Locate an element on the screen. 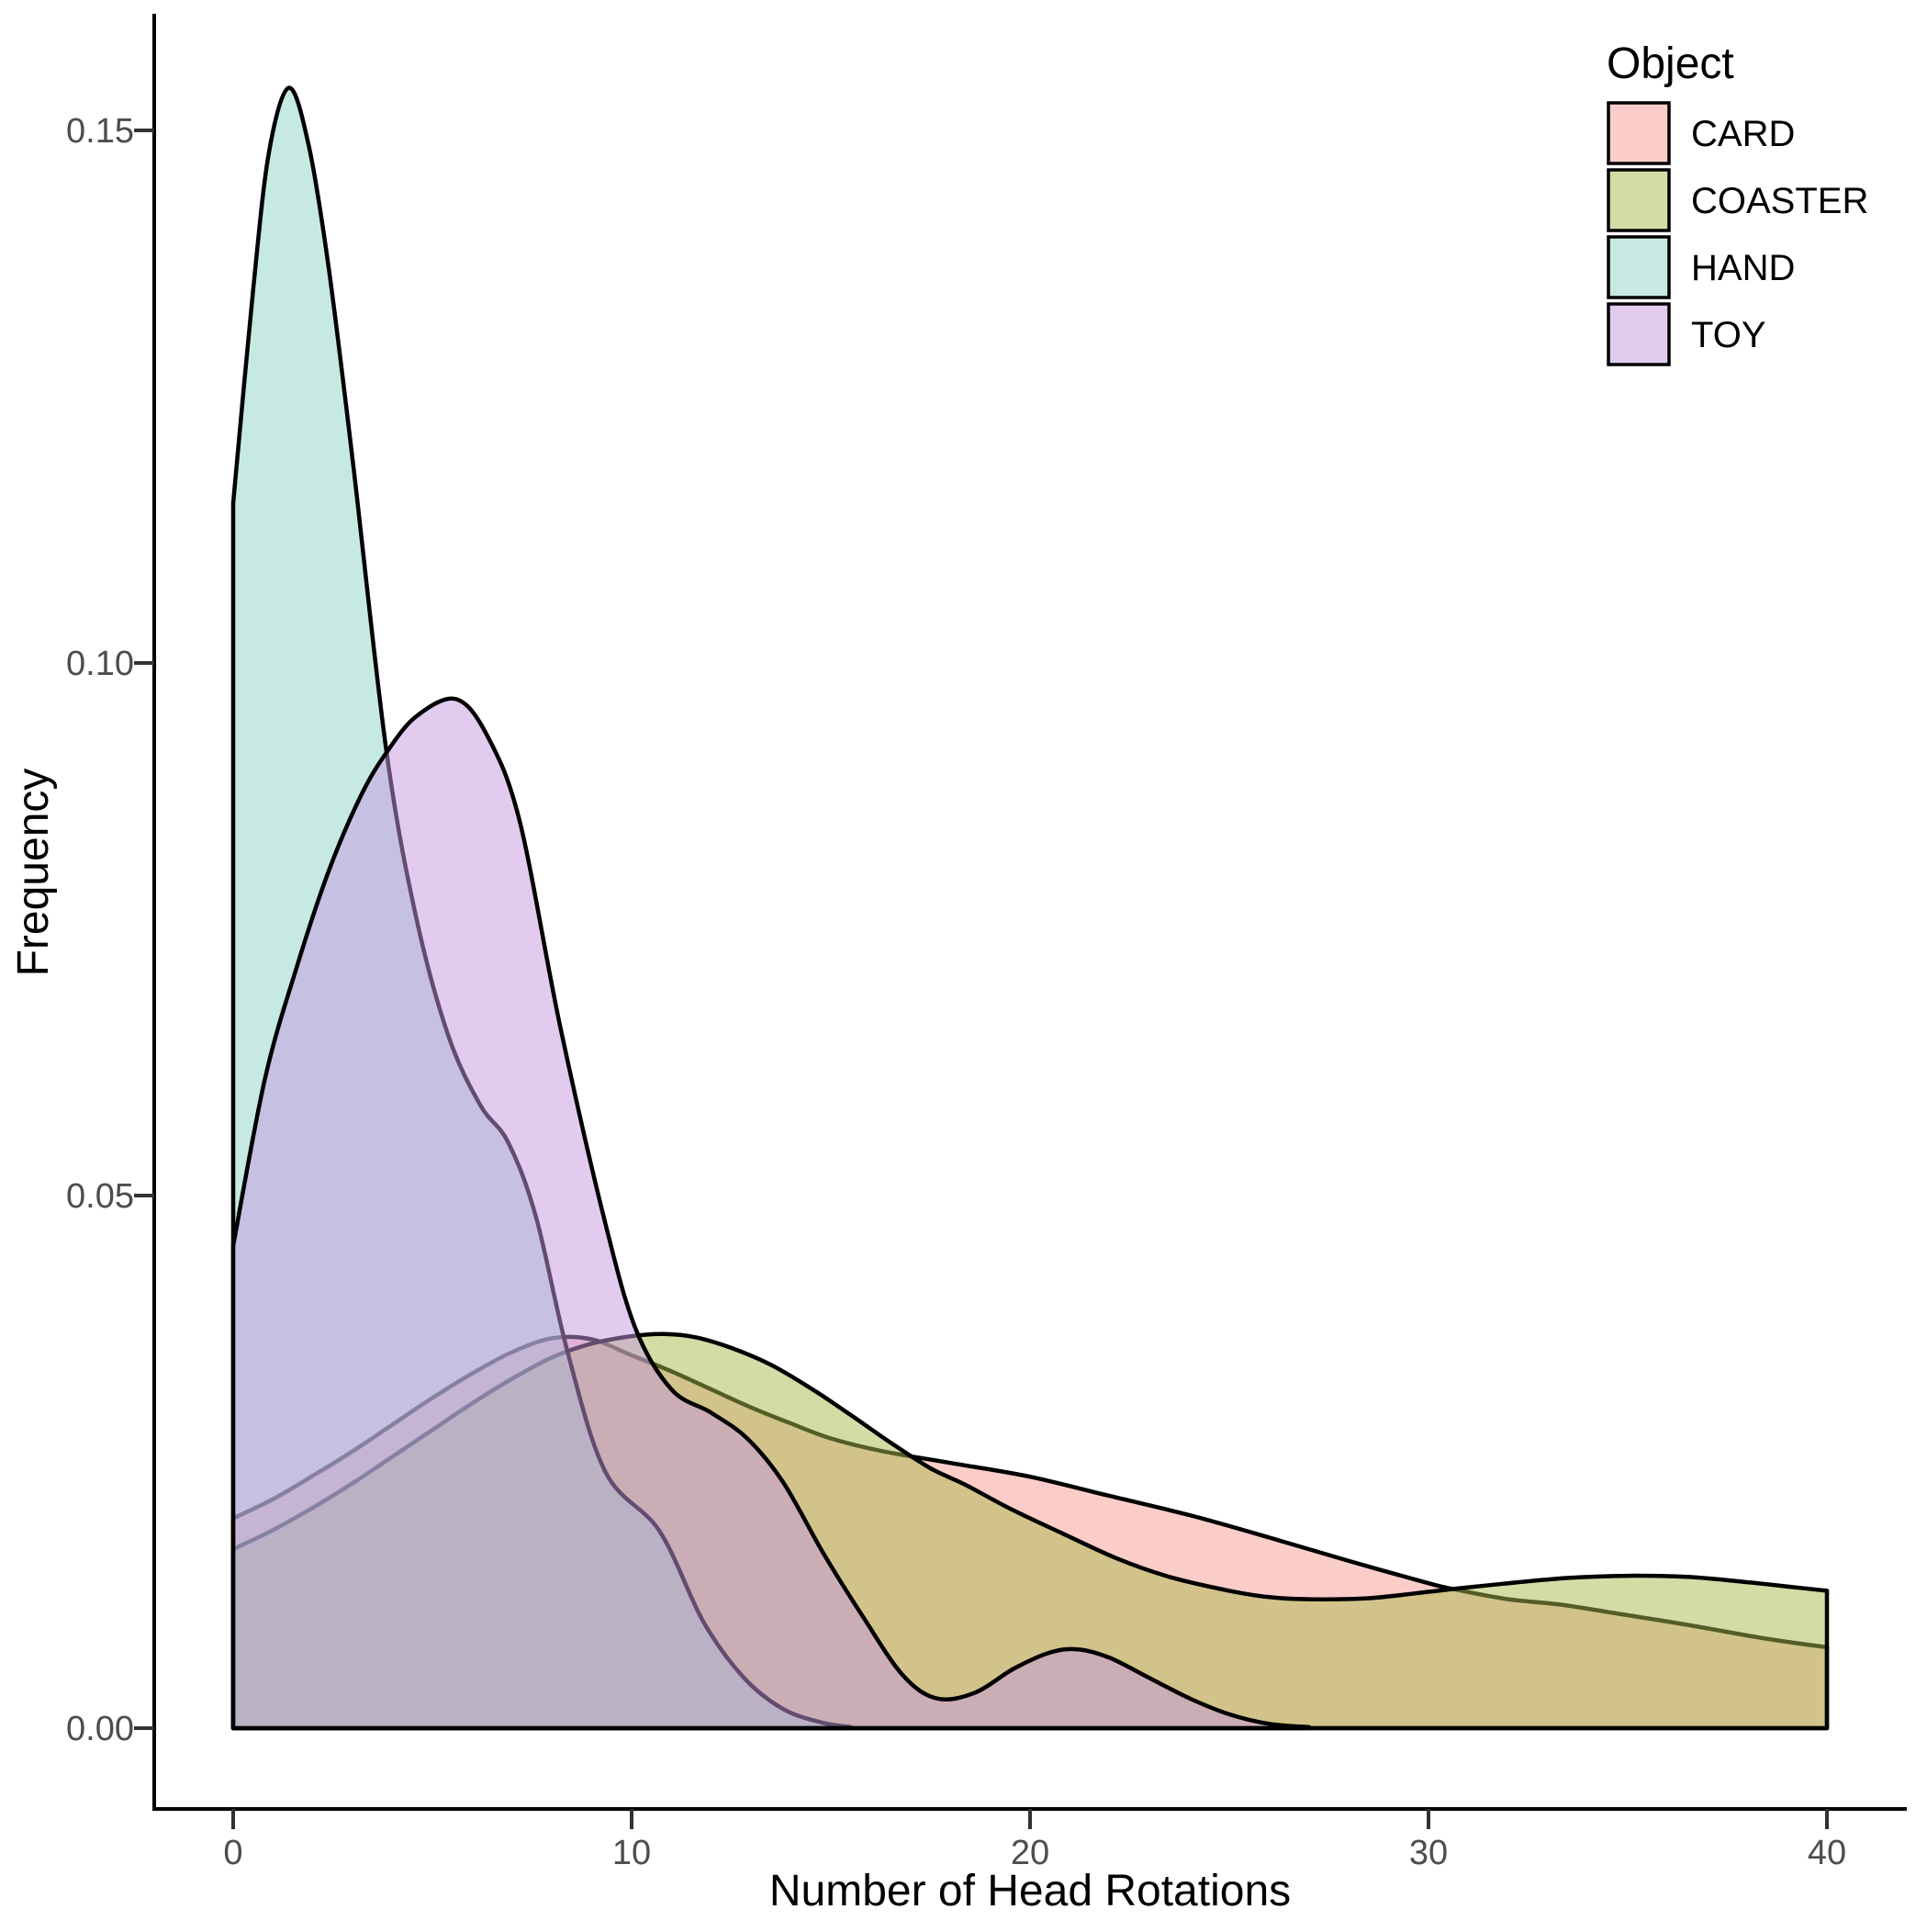 This screenshot has width=1927, height=1932. legend-label-toy: TOY is located at coordinates (1729, 335).